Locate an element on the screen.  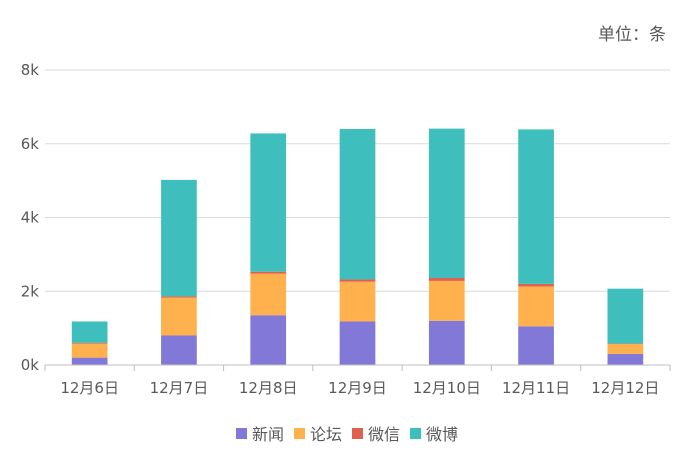
x-tick-label: 12月12日 is located at coordinates (625, 388).